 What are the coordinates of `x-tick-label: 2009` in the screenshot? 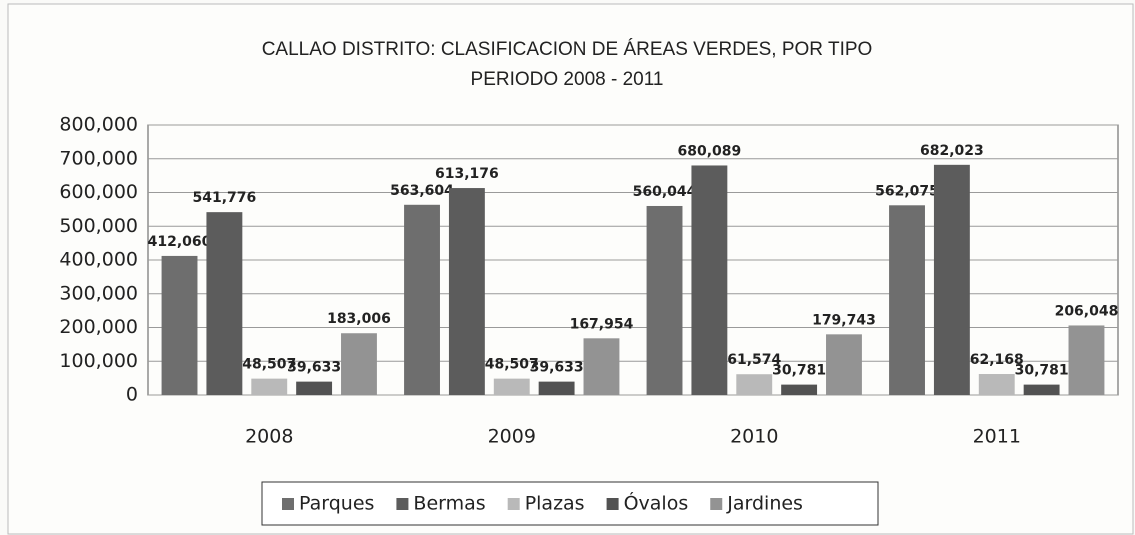 It's located at (512, 437).